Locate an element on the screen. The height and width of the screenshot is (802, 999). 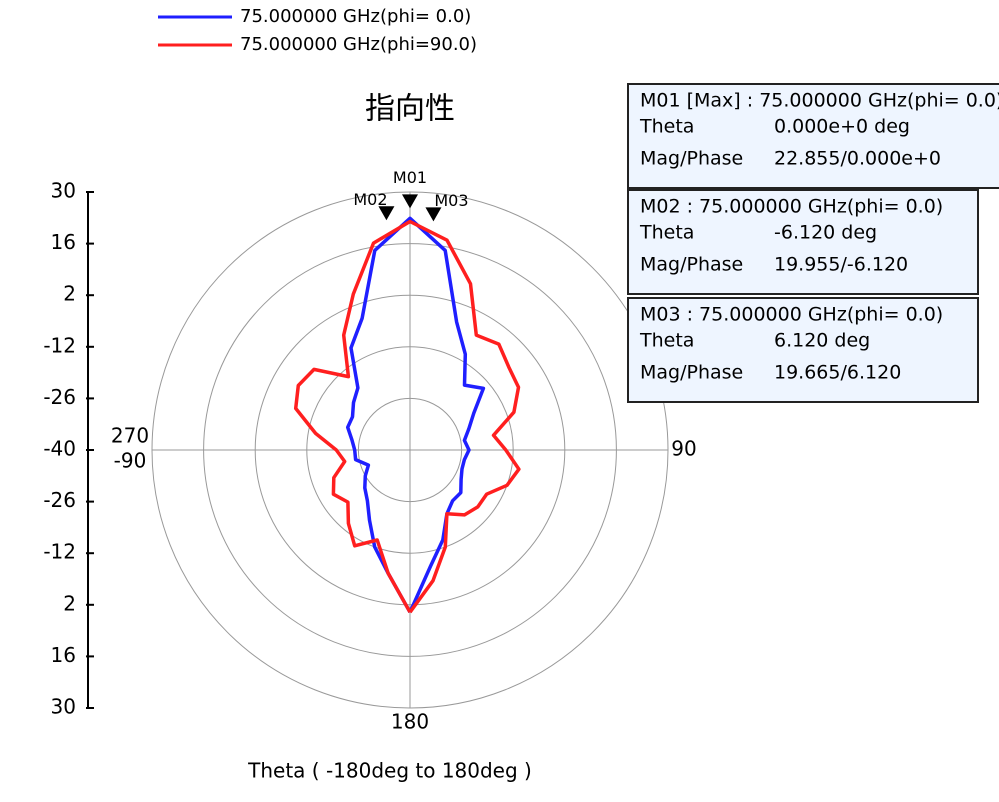
marker-box-value: 19.665/6.120 is located at coordinates (837, 373).